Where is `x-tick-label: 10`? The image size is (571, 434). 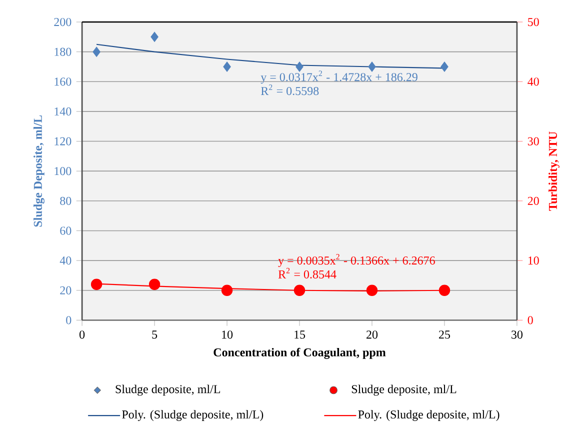 x-tick-label: 10 is located at coordinates (227, 334).